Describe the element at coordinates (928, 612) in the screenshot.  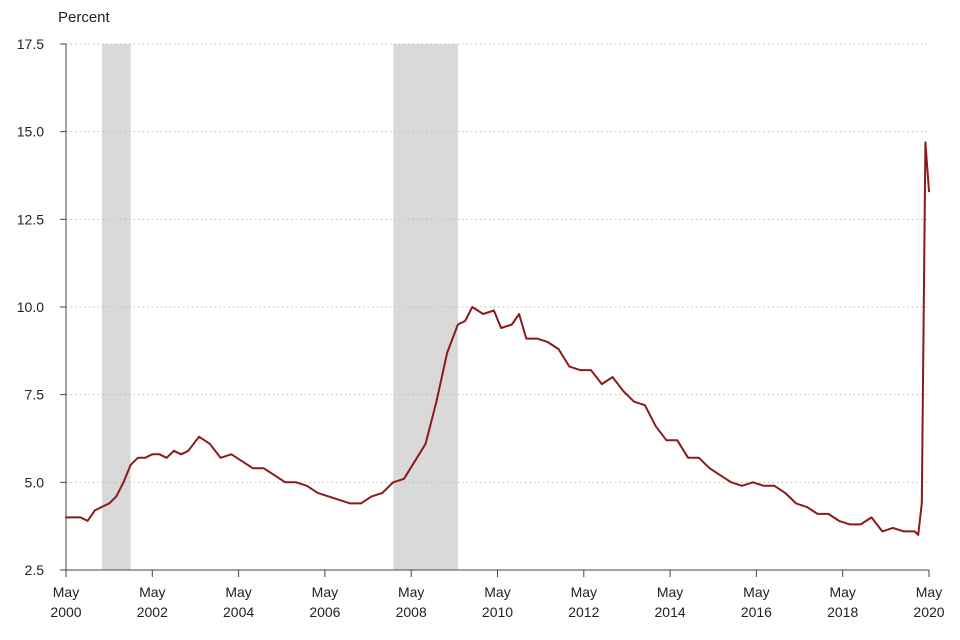
I see `x-tick-year: 2020` at that location.